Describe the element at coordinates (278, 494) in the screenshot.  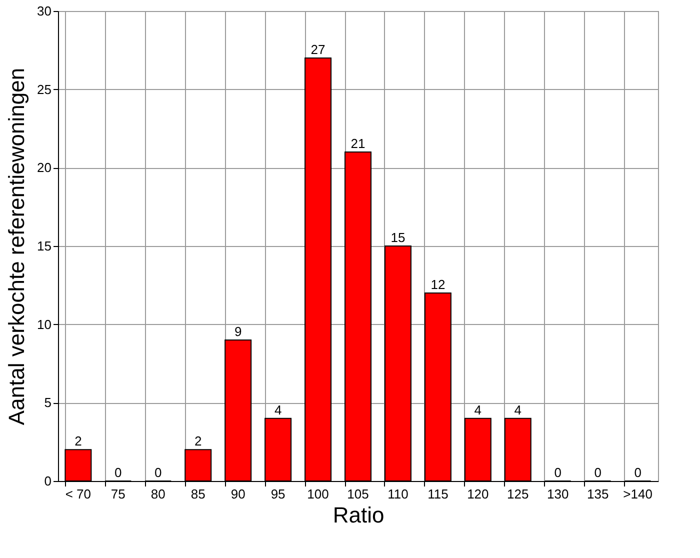
I see `x-tick-label: 95` at that location.